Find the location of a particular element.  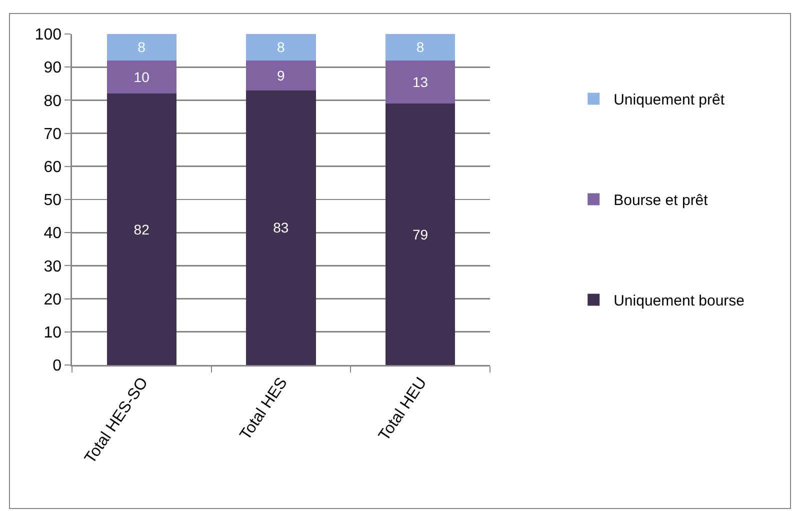

data-label: 82 is located at coordinates (142, 229).